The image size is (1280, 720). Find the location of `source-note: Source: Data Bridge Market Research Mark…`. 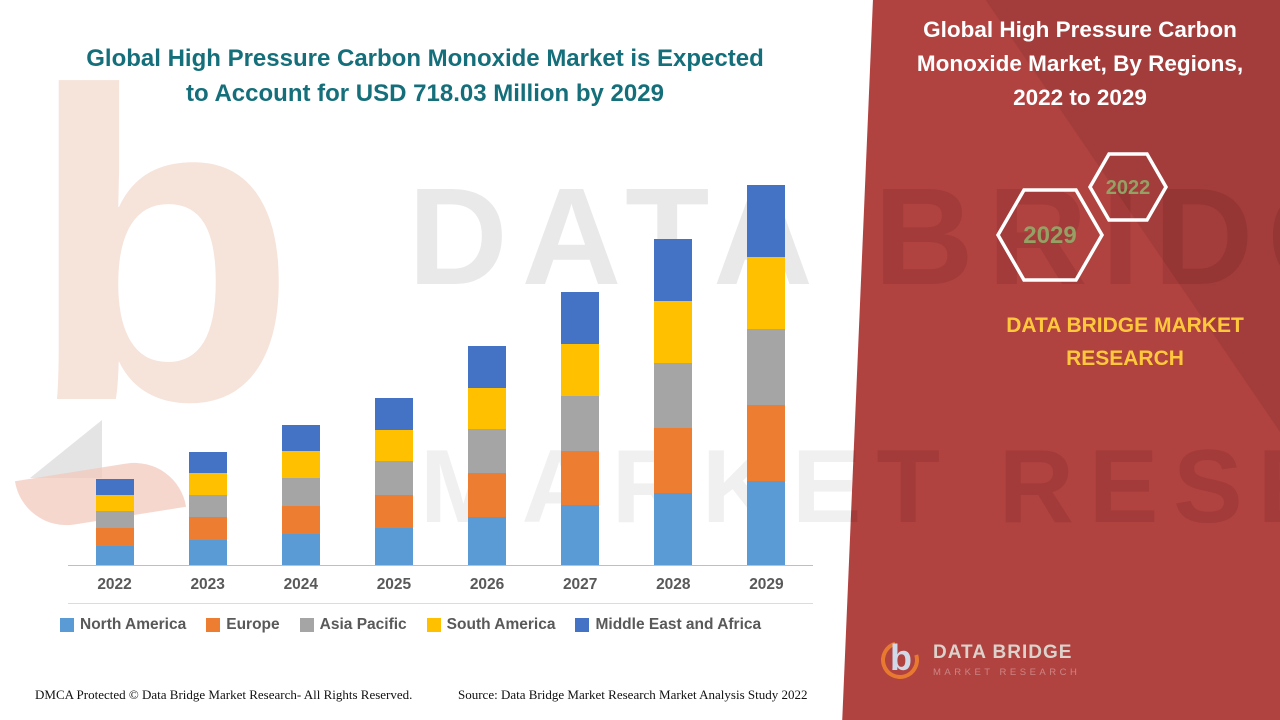

source-note: Source: Data Bridge Market Research Mark… is located at coordinates (633, 694).